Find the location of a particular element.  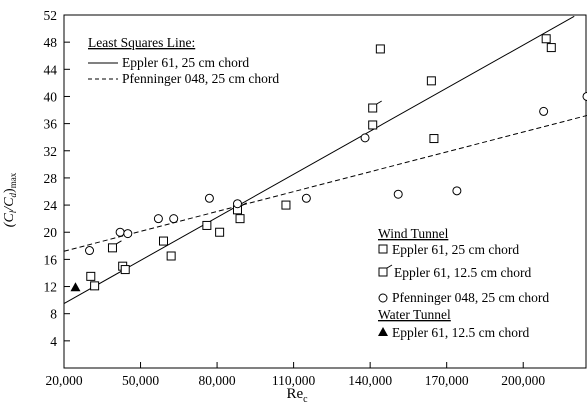

y-tick-label: 52 is located at coordinates (51, 15).